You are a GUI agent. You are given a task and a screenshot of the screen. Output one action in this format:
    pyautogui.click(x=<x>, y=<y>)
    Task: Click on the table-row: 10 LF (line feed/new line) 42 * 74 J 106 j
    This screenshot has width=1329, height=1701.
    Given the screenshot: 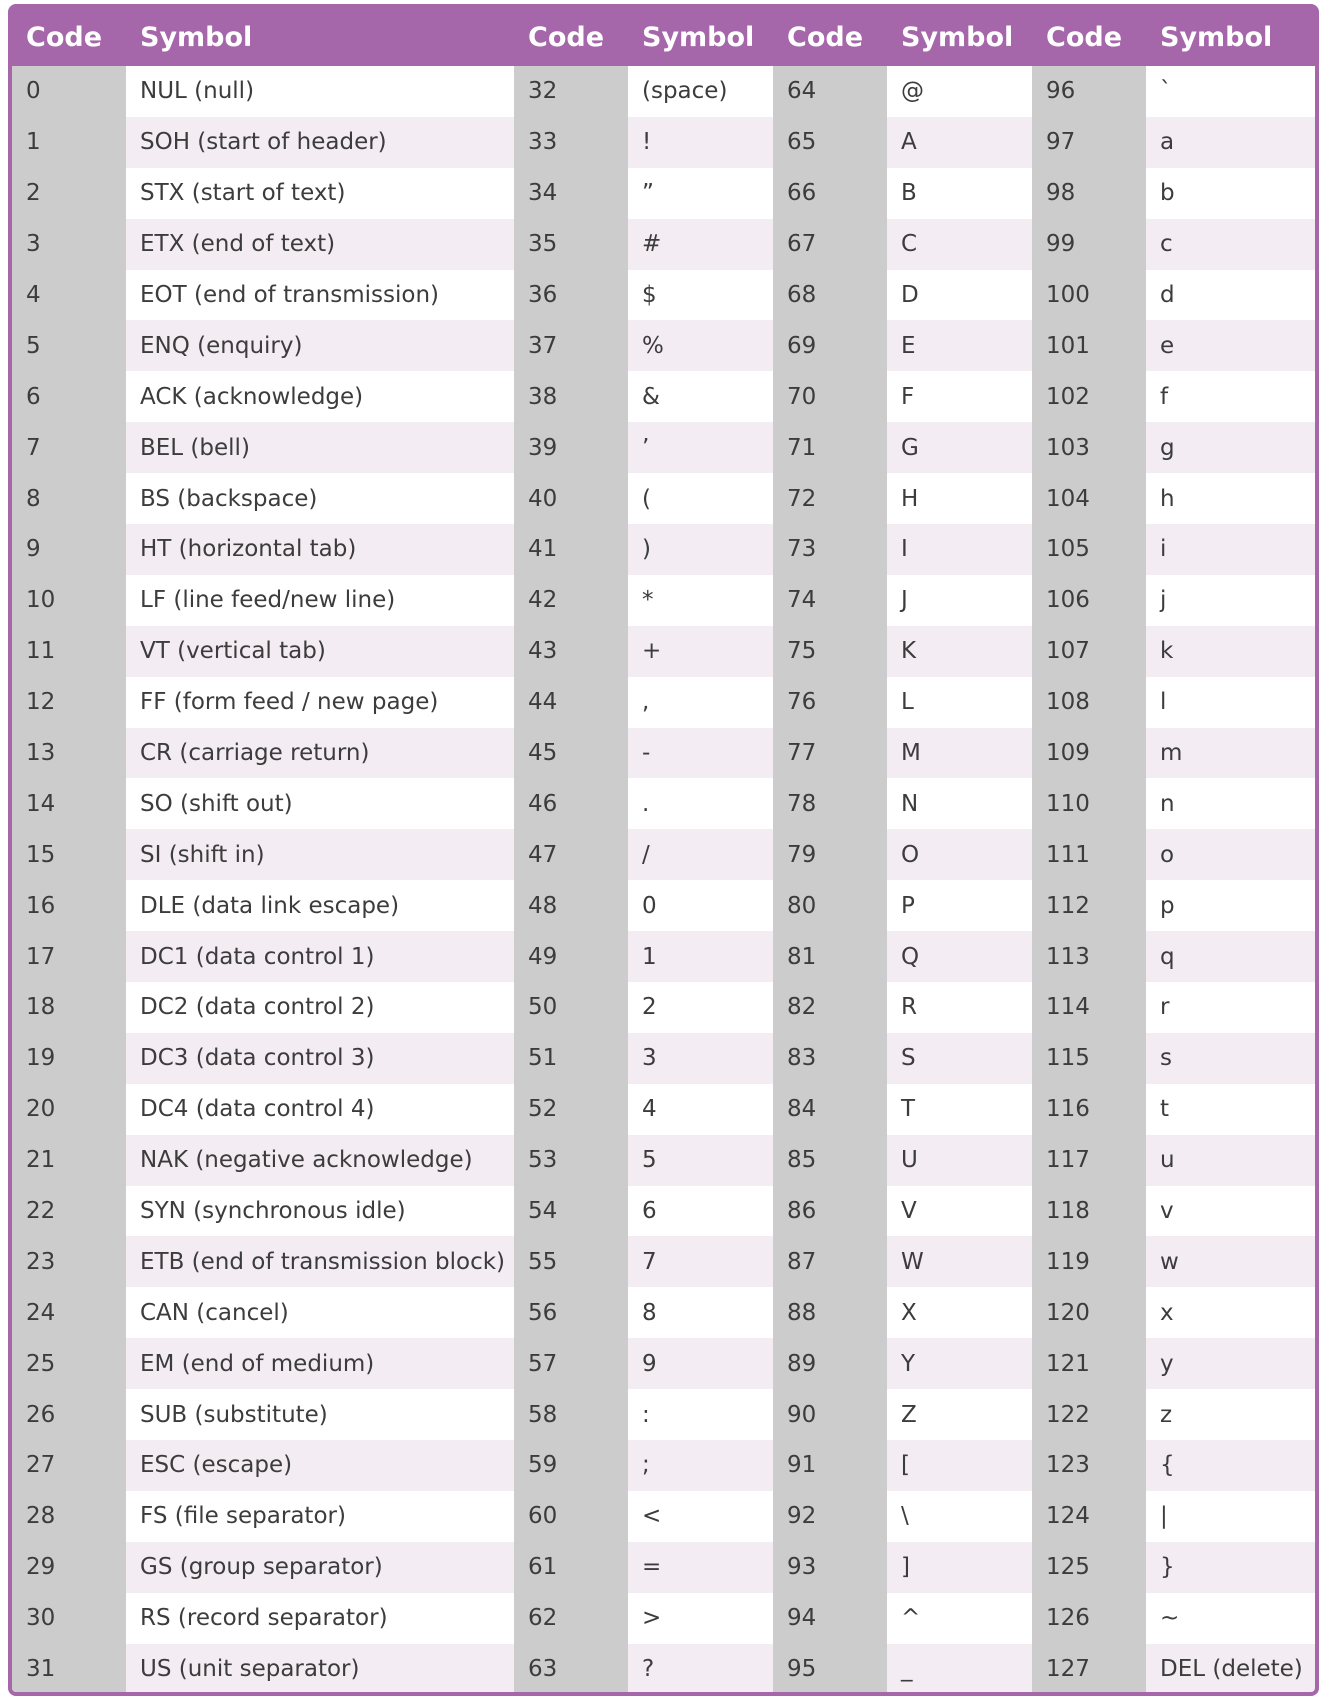 What is the action you would take?
    pyautogui.click(x=663, y=600)
    